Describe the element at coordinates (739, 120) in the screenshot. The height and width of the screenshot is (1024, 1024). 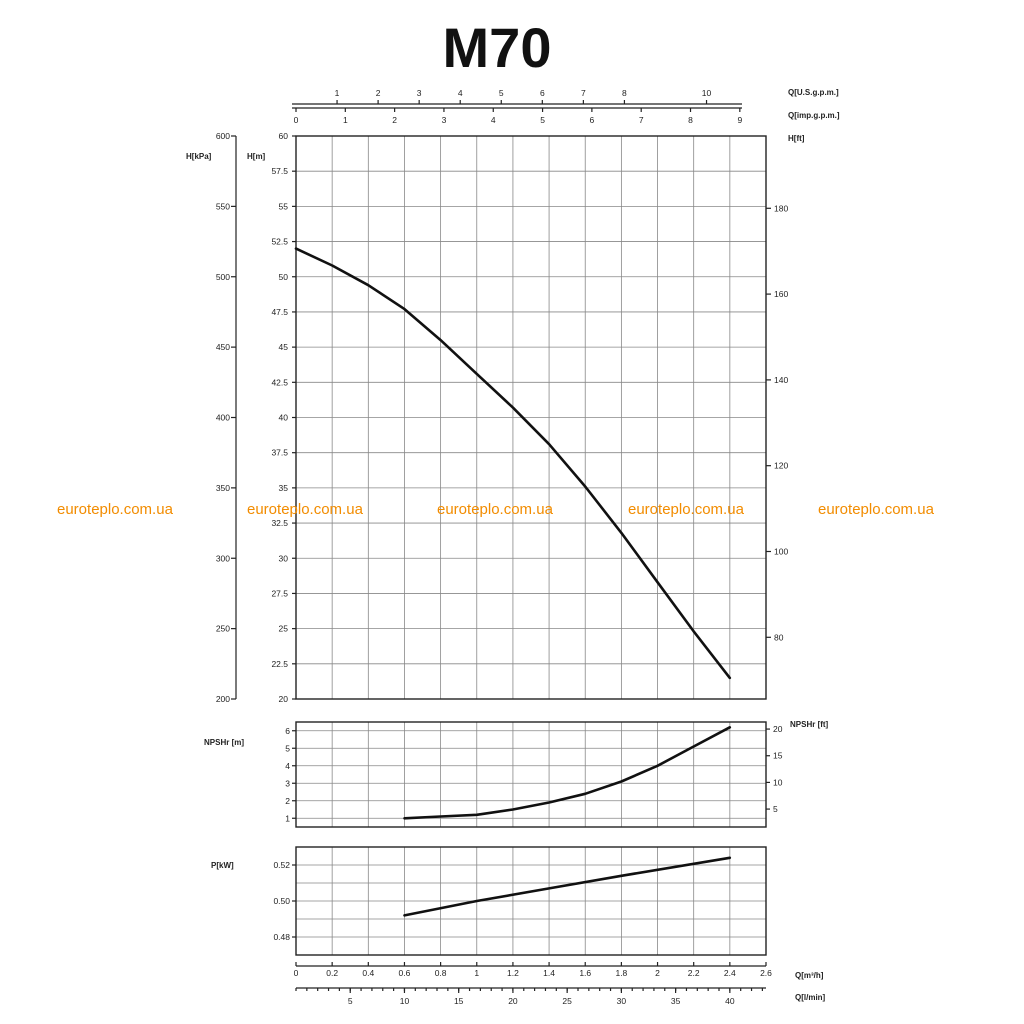
I see `tick-label: 9` at that location.